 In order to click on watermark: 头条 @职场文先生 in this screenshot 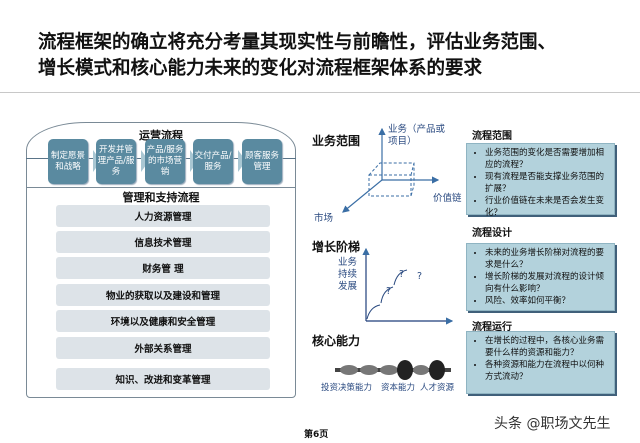, I will do `click(552, 424)`.